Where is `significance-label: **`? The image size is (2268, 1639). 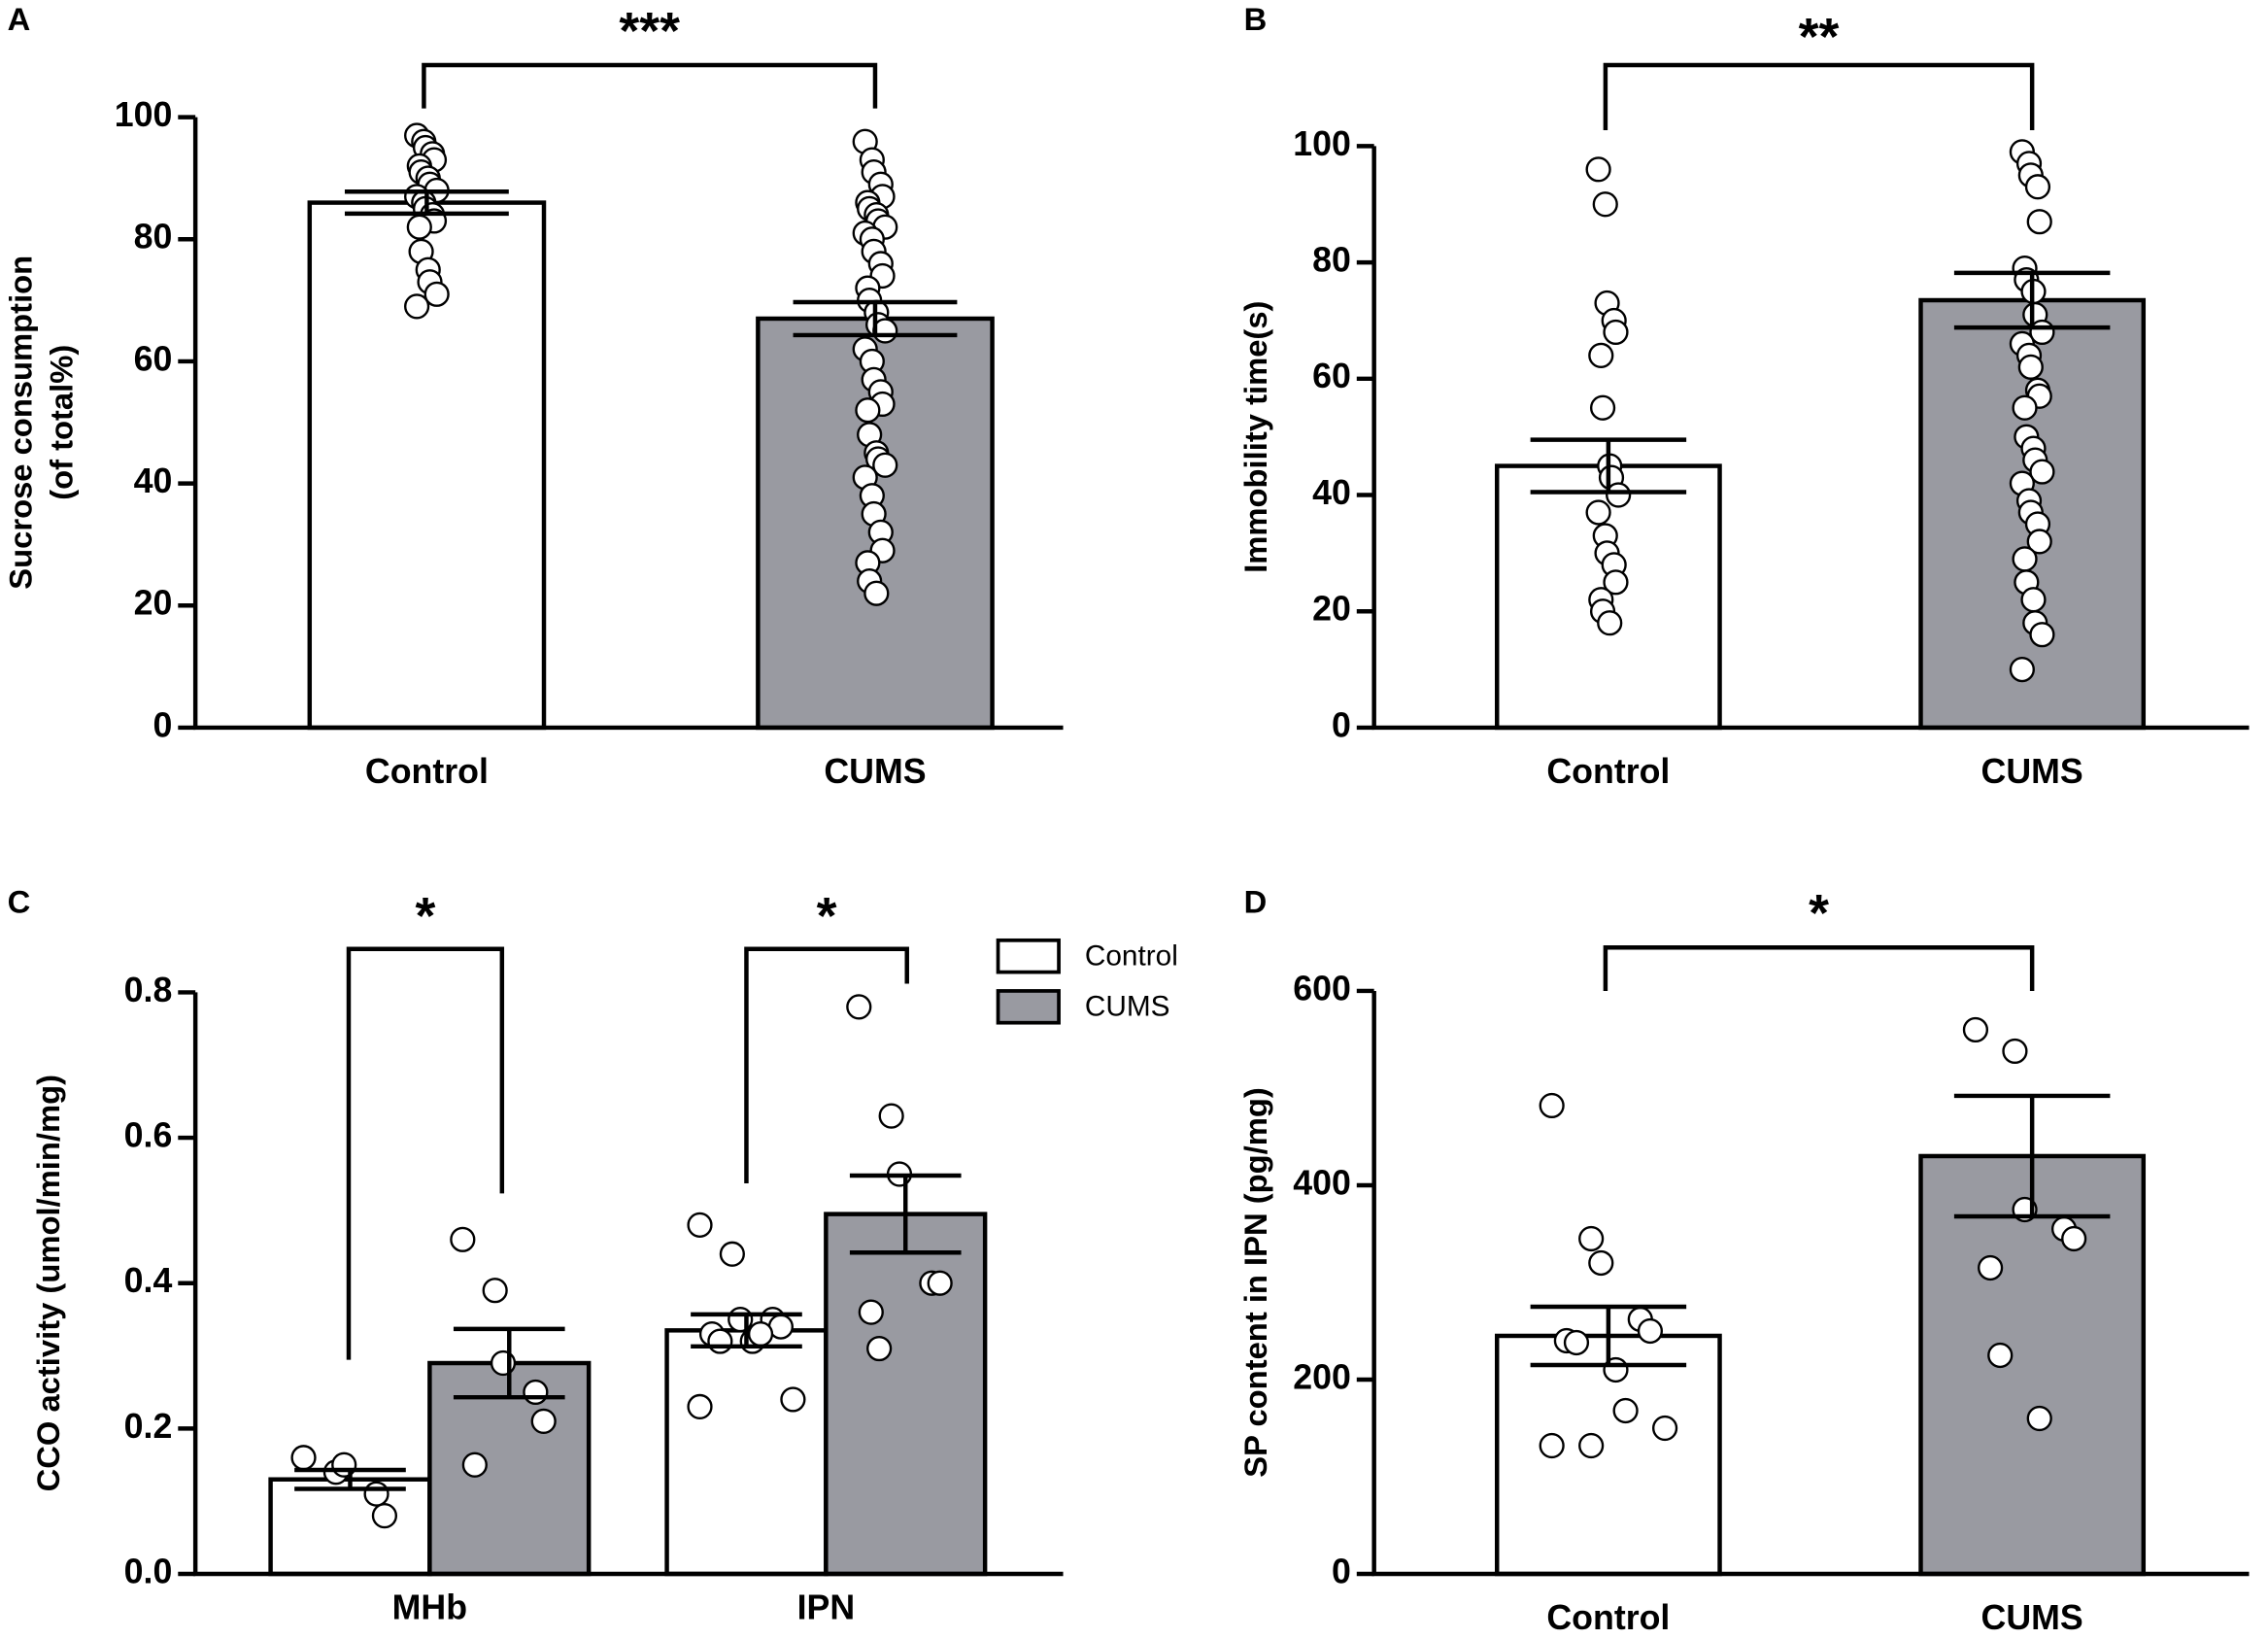
significance-label: ** is located at coordinates (1820, 37).